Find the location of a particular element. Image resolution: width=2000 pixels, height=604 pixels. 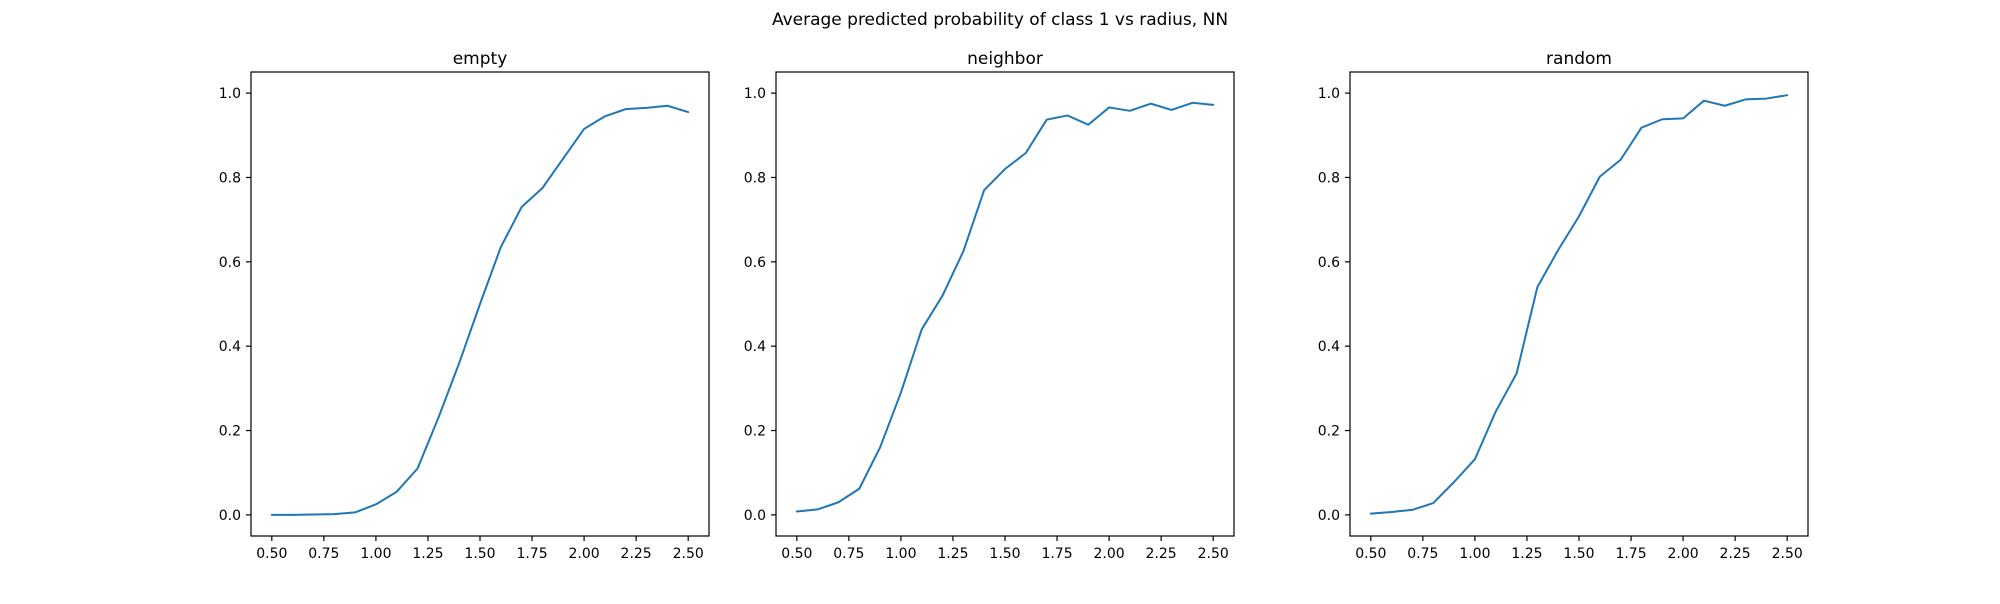

subplot-title: random is located at coordinates (1579, 59).